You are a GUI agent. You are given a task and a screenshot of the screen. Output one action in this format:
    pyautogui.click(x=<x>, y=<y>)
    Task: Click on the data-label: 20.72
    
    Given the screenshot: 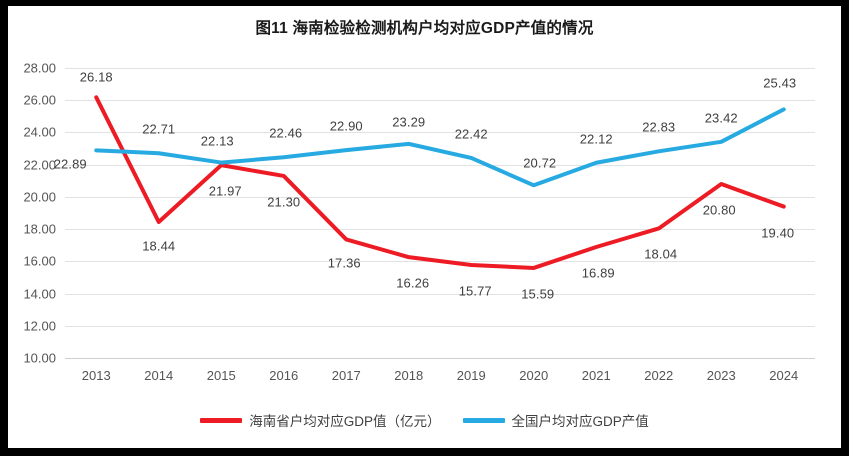 What is the action you would take?
    pyautogui.click(x=540, y=163)
    